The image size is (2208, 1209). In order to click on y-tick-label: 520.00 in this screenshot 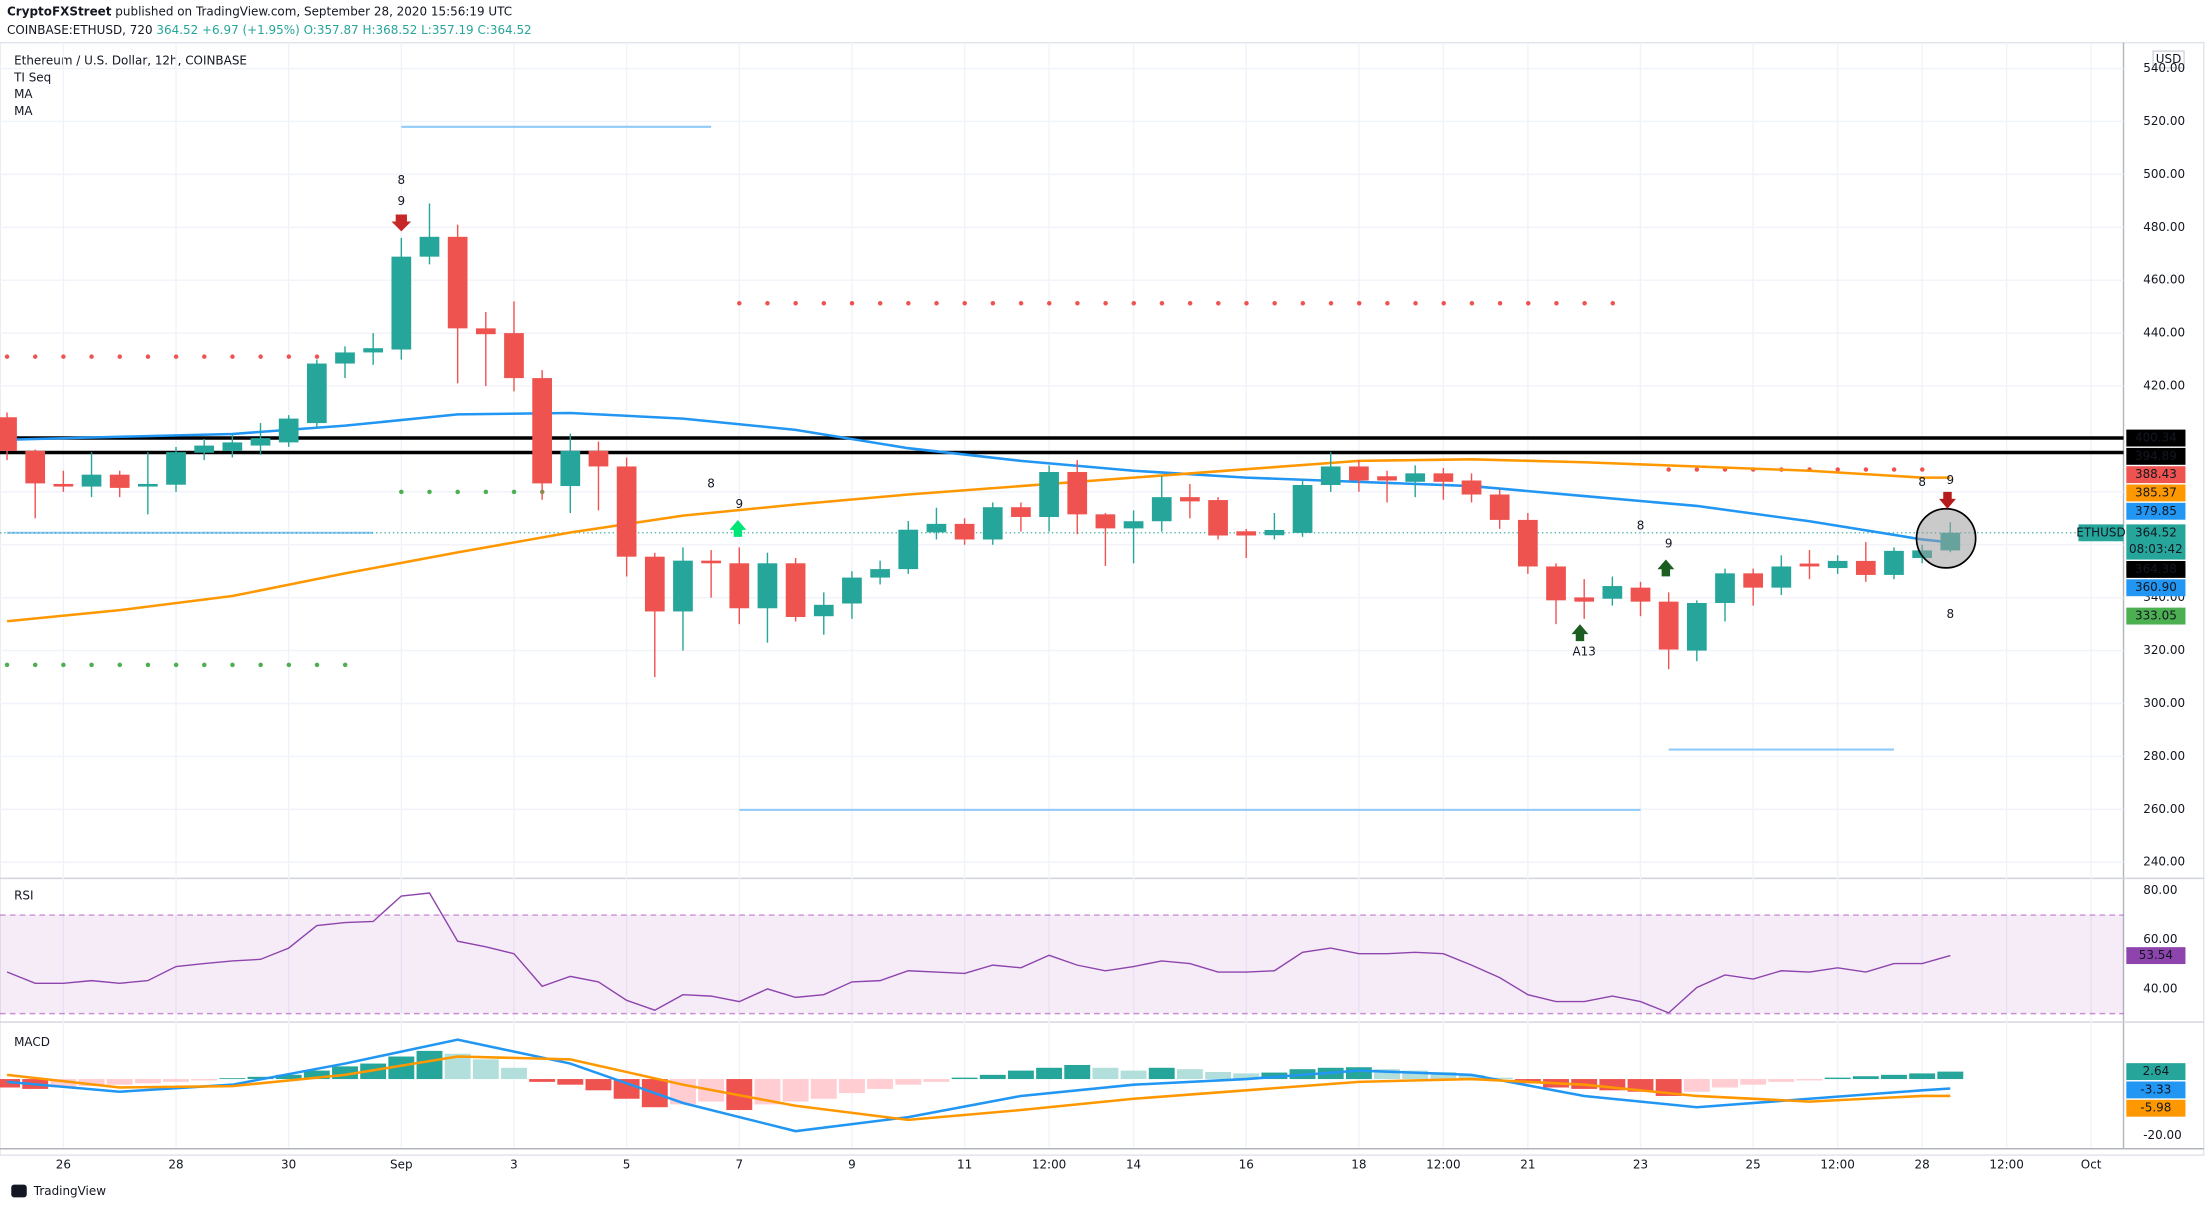, I will do `click(2164, 121)`.